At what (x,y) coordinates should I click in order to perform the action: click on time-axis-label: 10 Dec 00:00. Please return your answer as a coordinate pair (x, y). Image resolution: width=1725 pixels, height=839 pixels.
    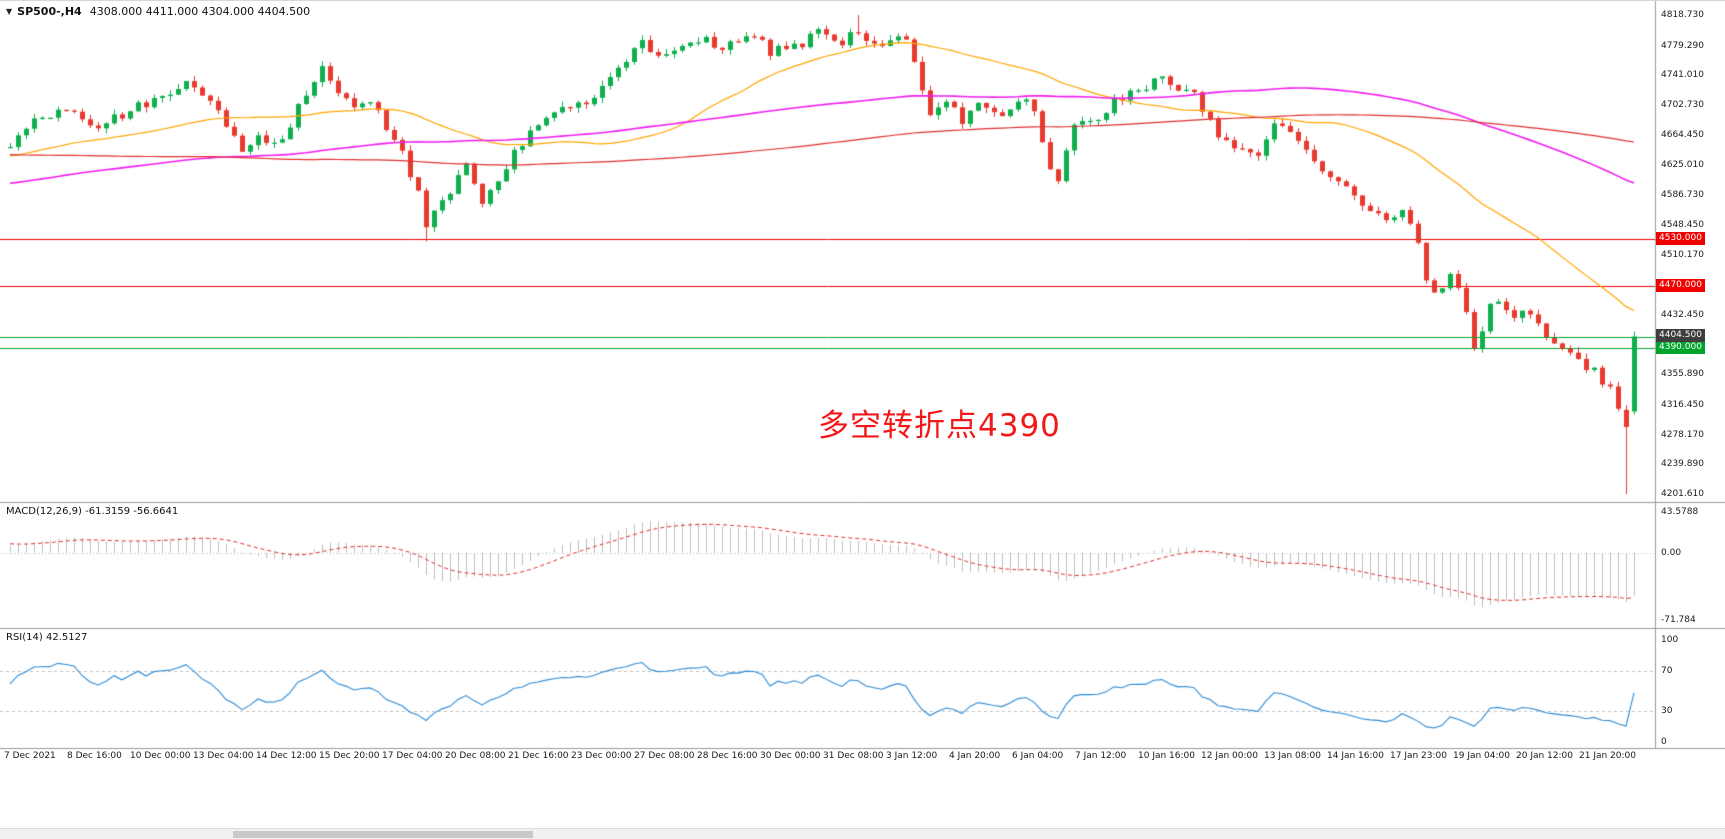
    Looking at the image, I should click on (160, 756).